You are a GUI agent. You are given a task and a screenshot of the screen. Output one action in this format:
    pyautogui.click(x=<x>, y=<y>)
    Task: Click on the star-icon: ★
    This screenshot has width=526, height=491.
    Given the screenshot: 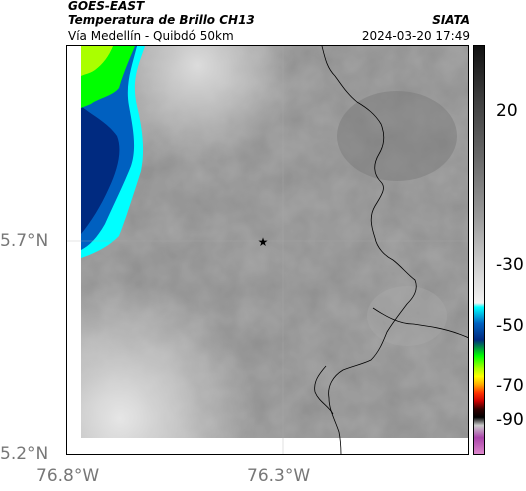 What is the action you would take?
    pyautogui.click(x=263, y=242)
    